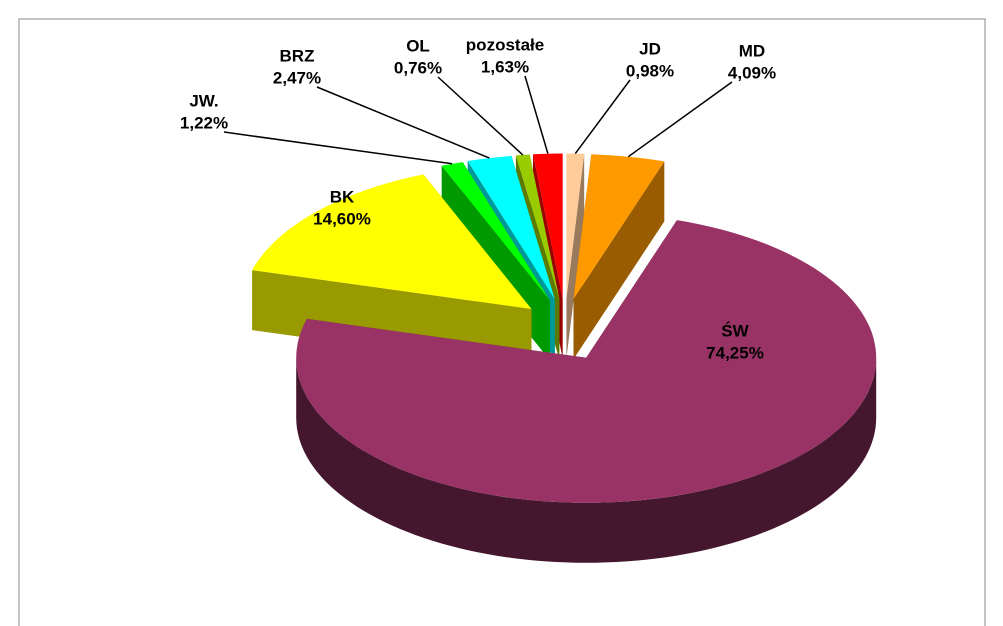 Image resolution: width=1003 pixels, height=626 pixels. I want to click on value-label: 0,76%, so click(418, 67).